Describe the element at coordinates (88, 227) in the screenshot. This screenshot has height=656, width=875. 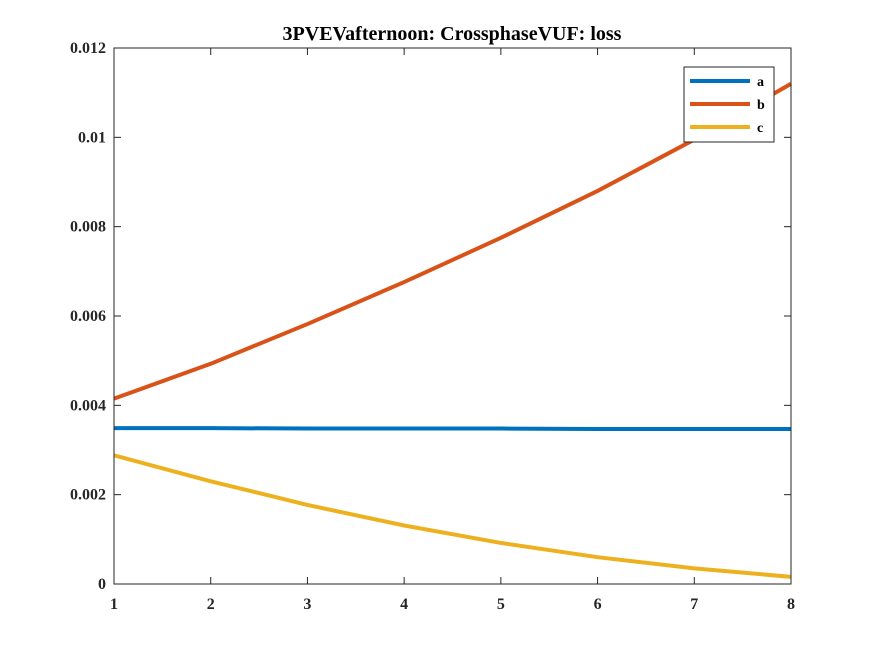
I see `y-tick-label: 0.008` at that location.